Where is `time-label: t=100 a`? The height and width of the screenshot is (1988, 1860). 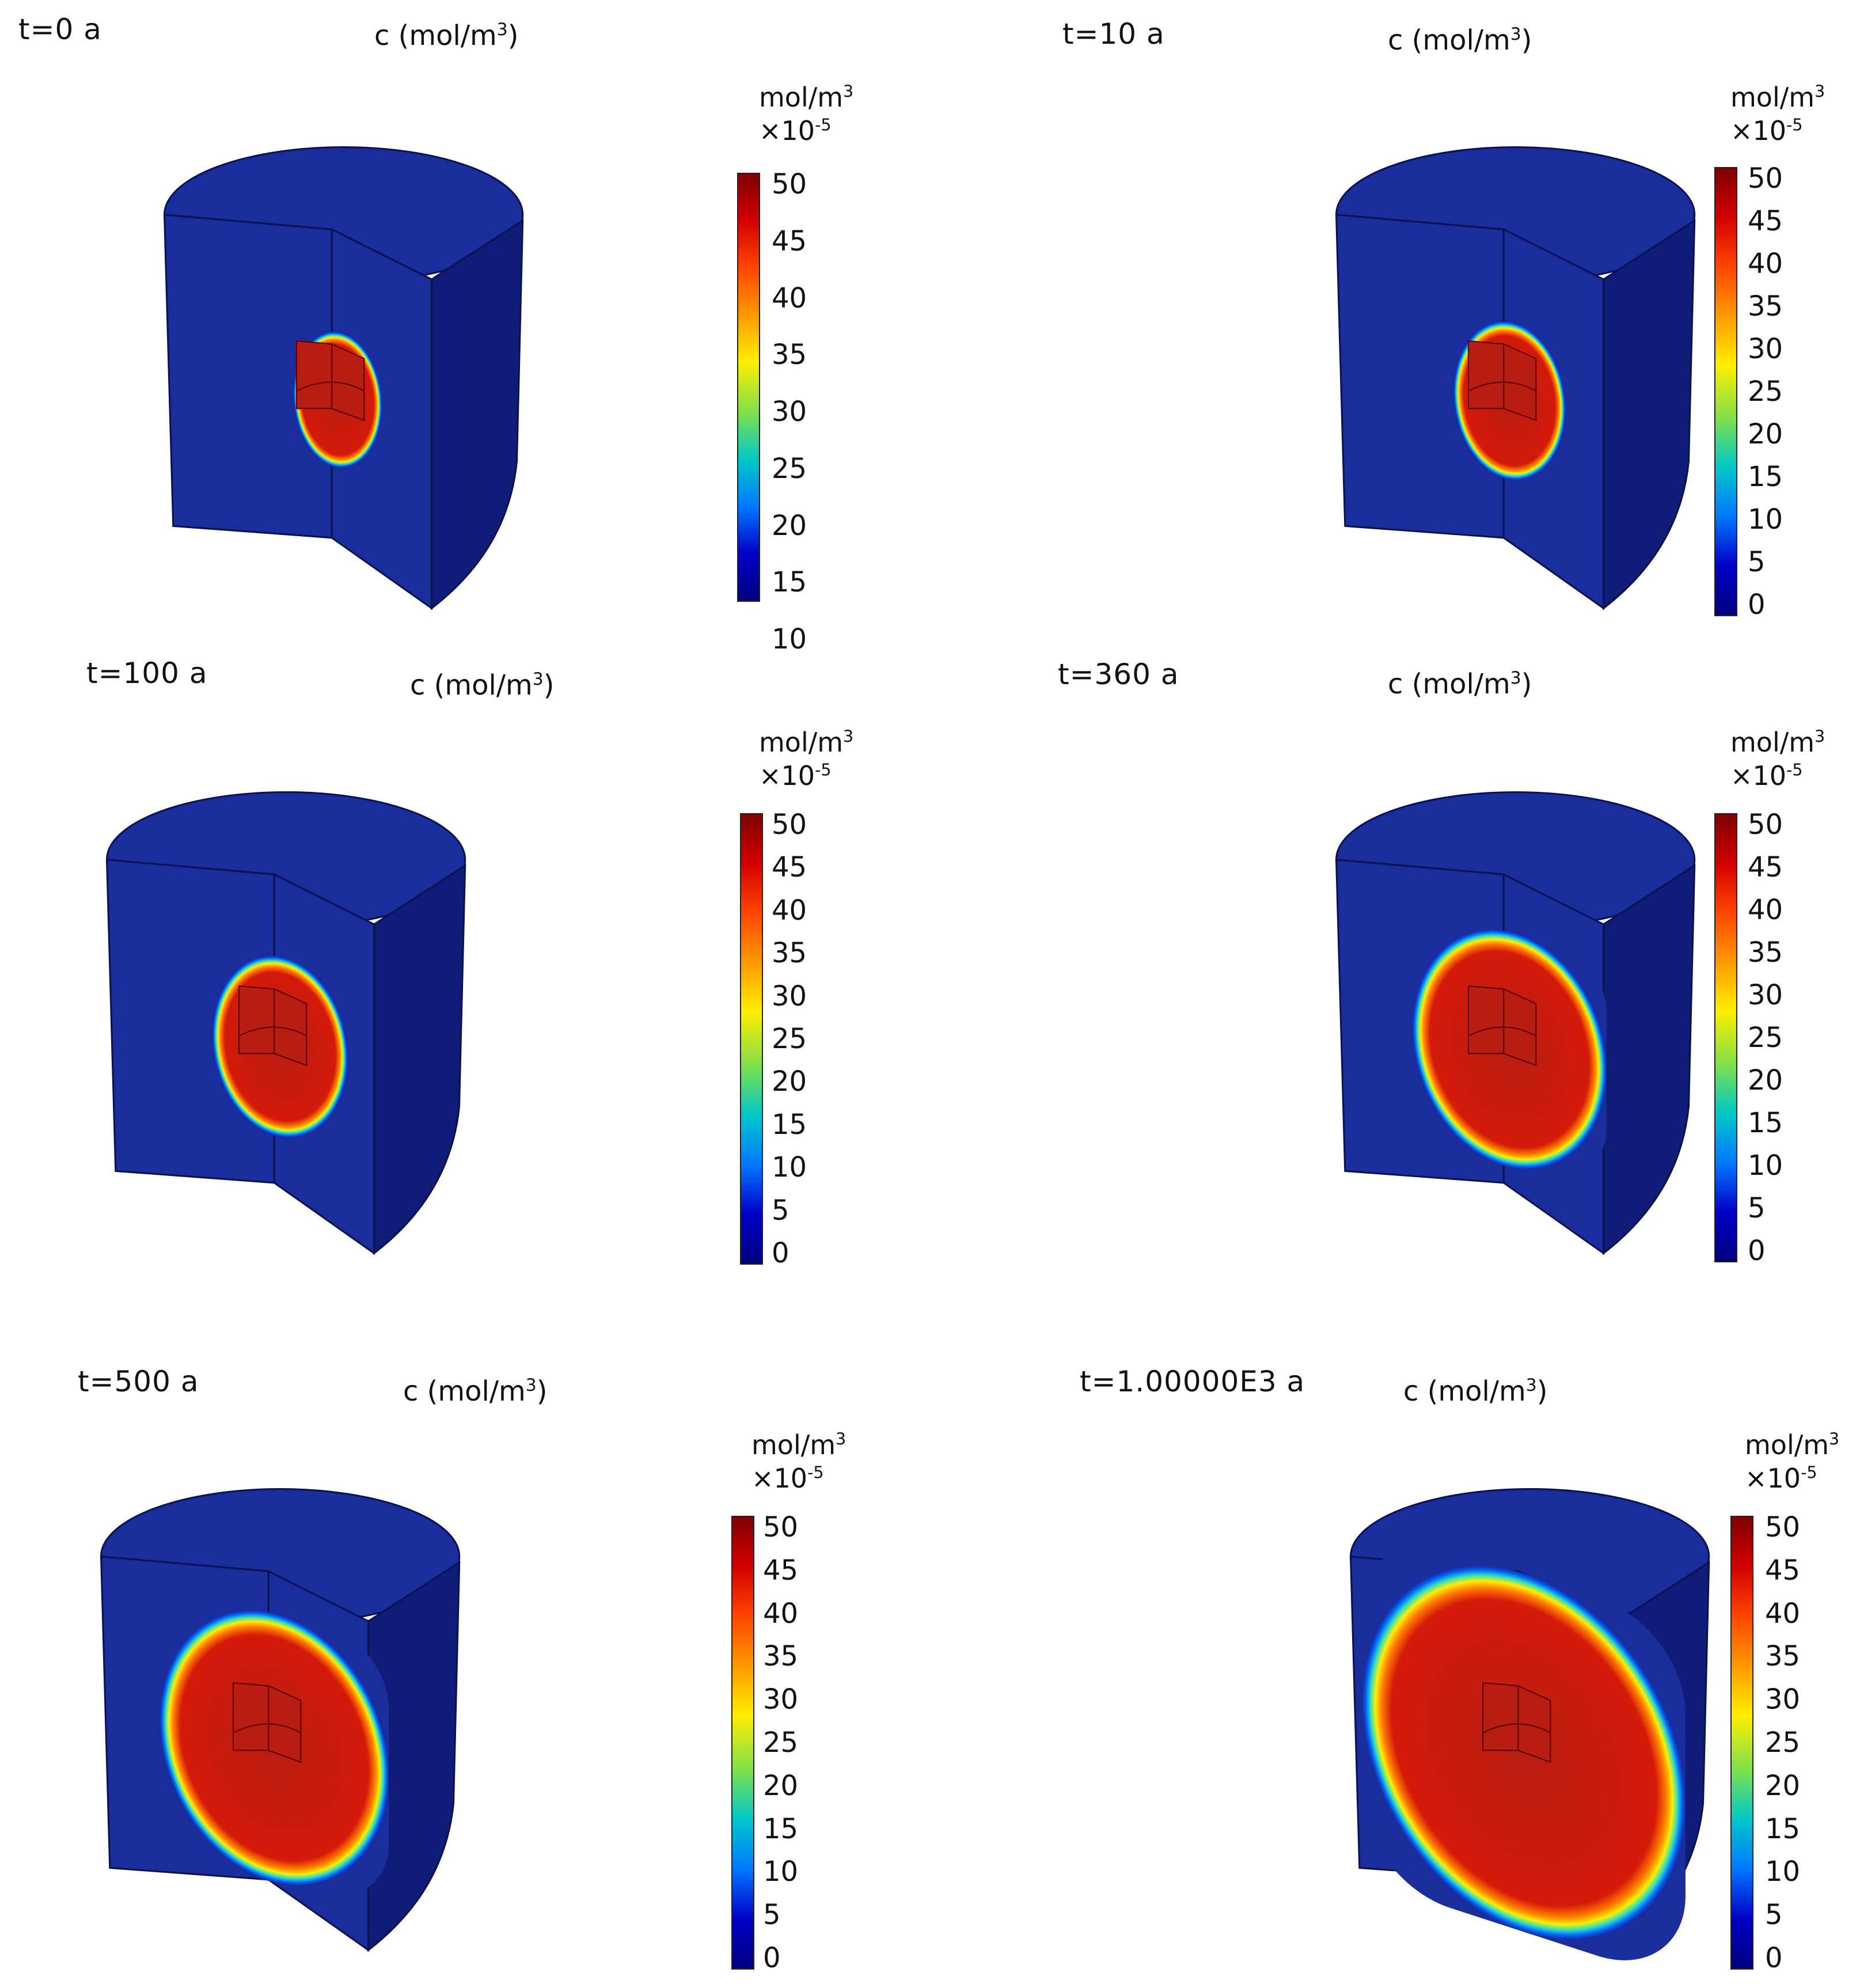
time-label: t=100 a is located at coordinates (147, 673).